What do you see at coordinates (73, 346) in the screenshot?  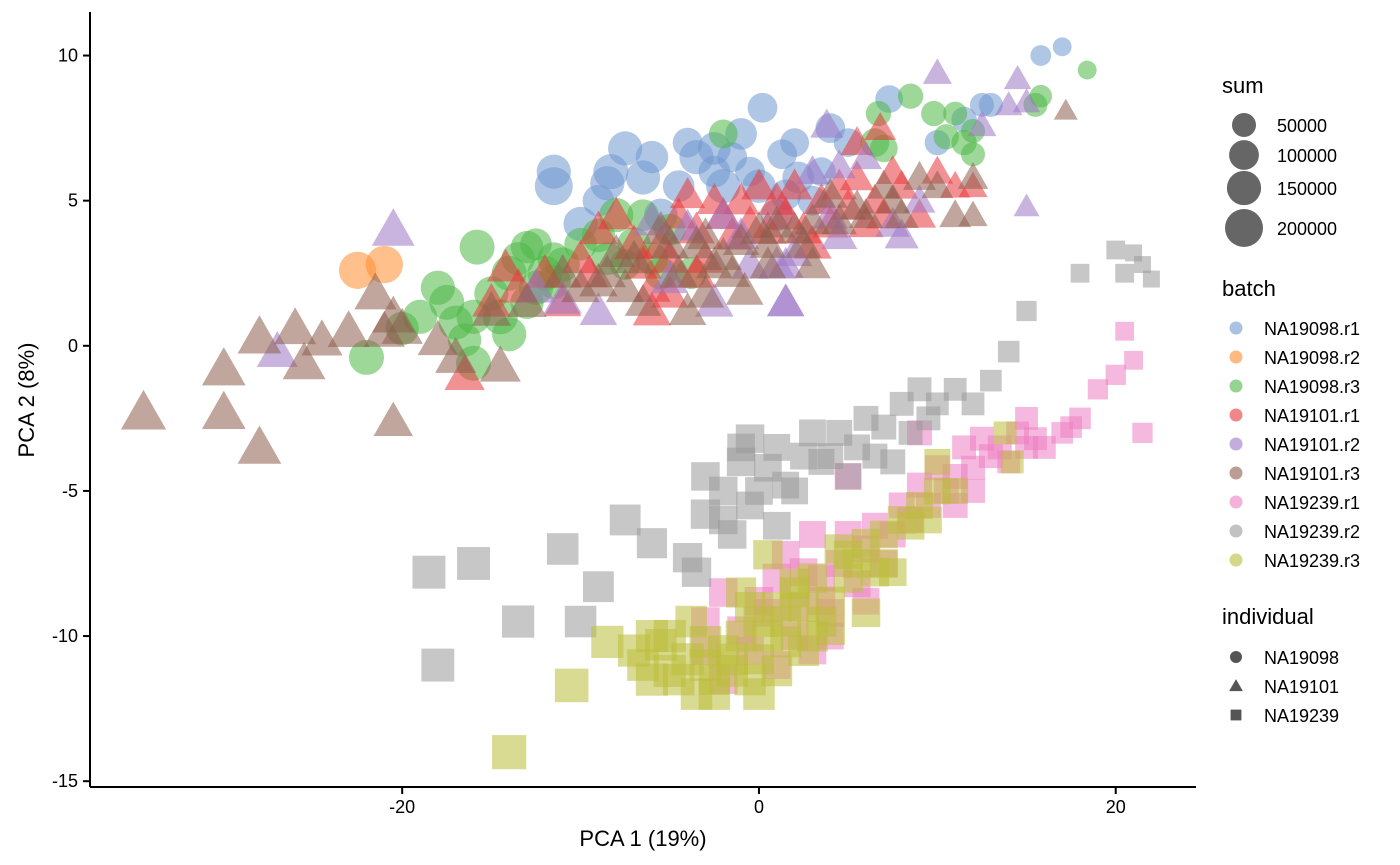 I see `y-tick-label: 0` at bounding box center [73, 346].